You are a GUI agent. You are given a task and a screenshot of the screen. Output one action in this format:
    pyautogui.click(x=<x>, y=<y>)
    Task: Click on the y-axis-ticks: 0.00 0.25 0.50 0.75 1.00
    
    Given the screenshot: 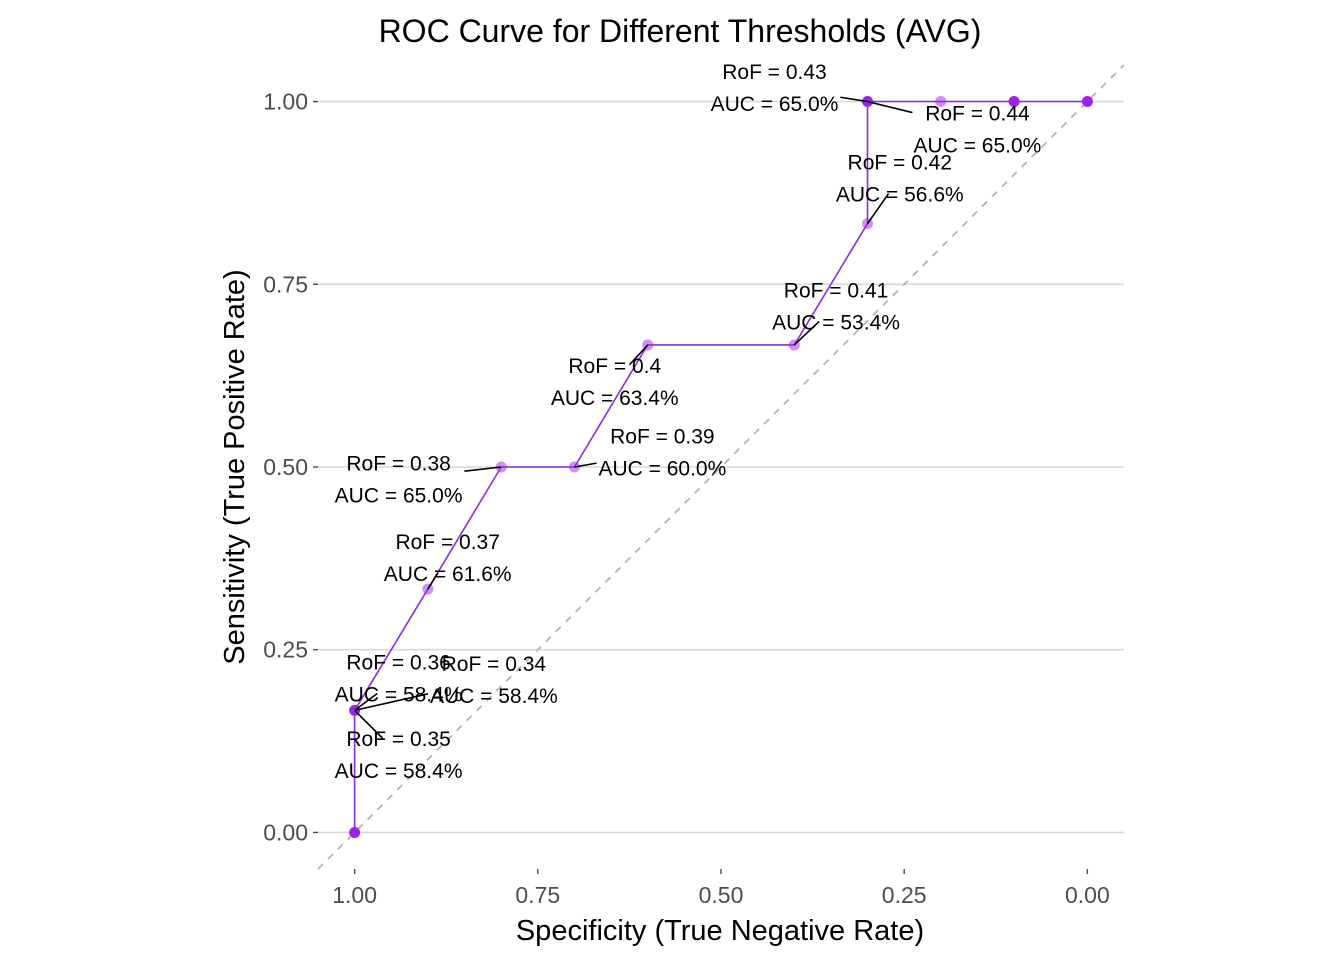 What is the action you would take?
    pyautogui.click(x=290, y=467)
    